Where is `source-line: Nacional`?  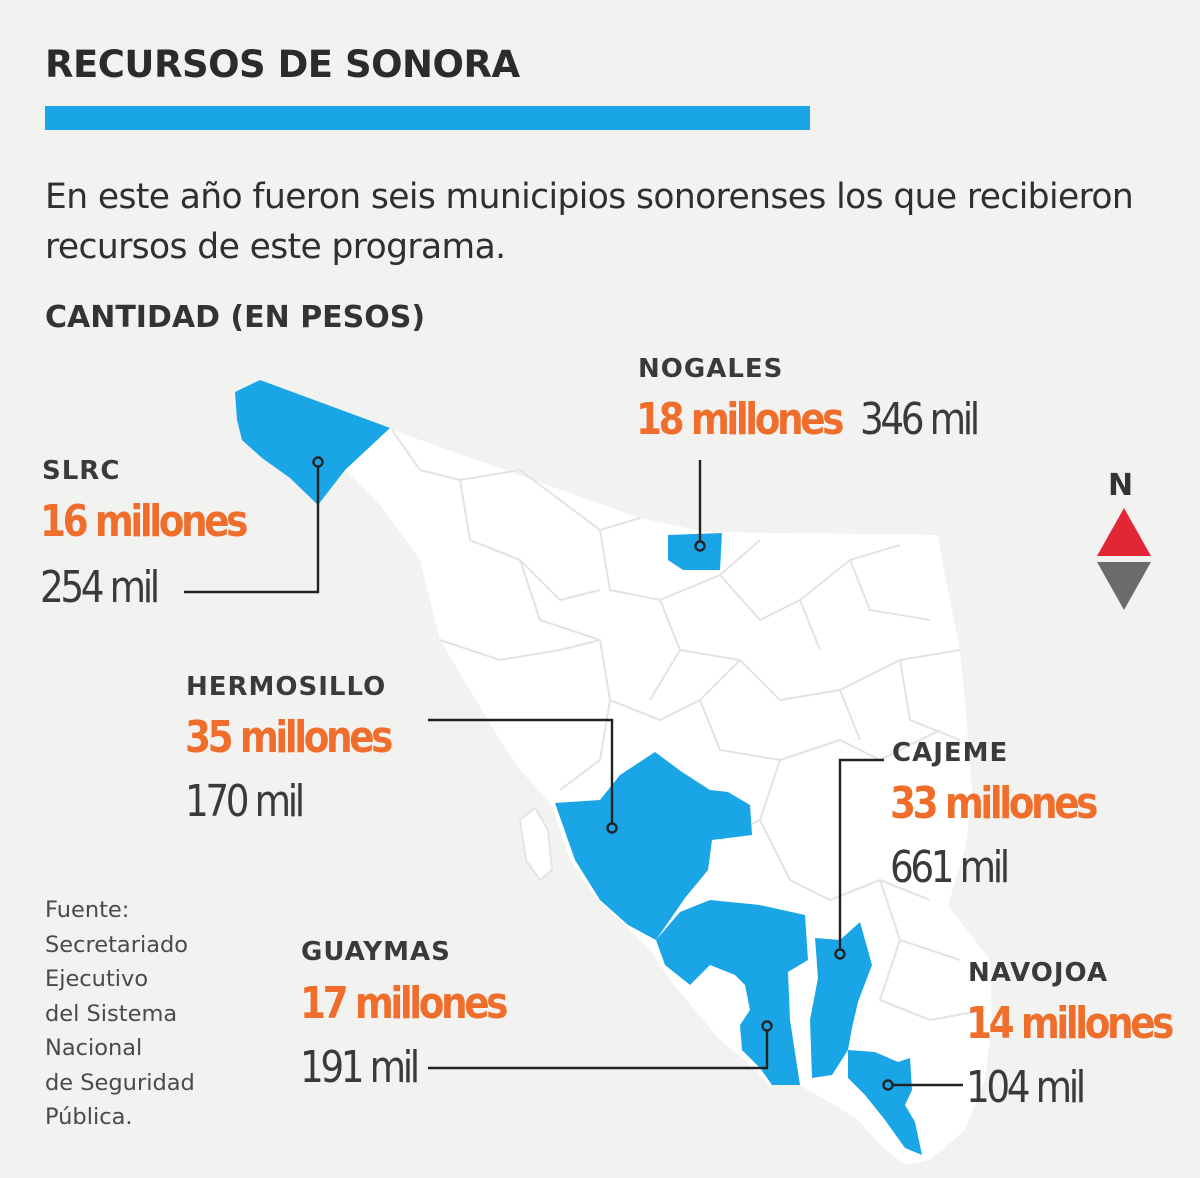
source-line: Nacional is located at coordinates (94, 1048).